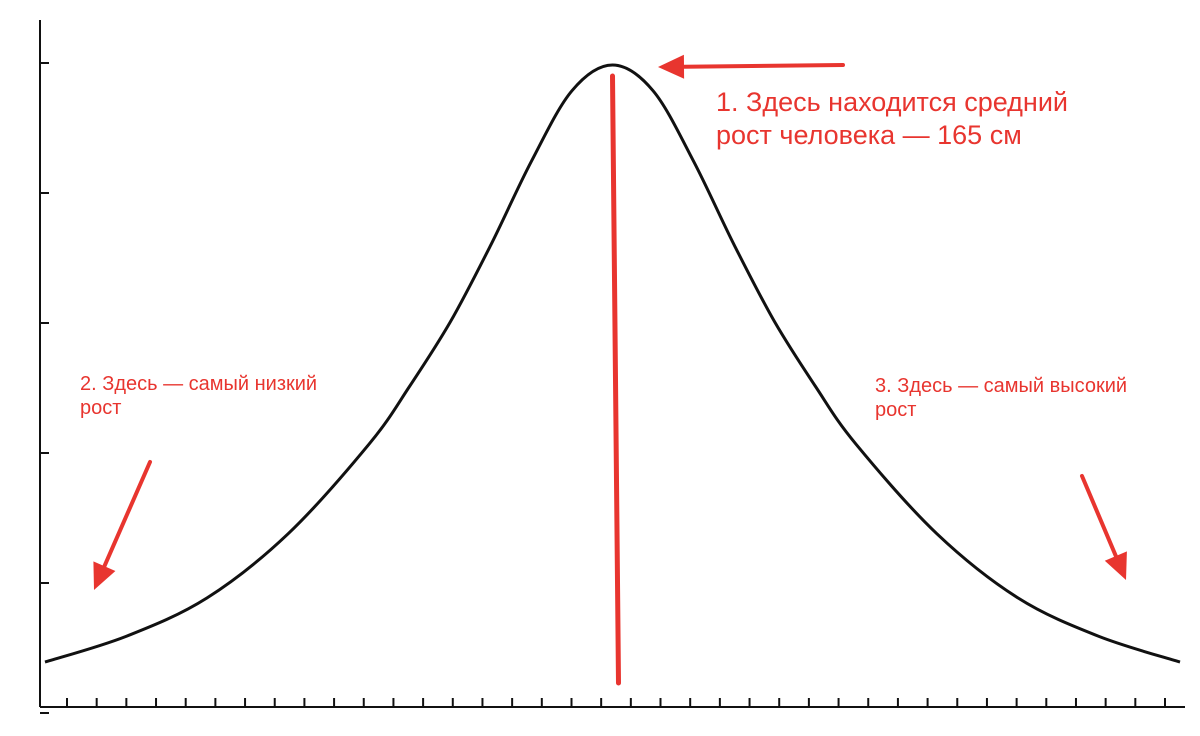 The image size is (1200, 736). I want to click on low-arrow-shaft, so click(127, 514).